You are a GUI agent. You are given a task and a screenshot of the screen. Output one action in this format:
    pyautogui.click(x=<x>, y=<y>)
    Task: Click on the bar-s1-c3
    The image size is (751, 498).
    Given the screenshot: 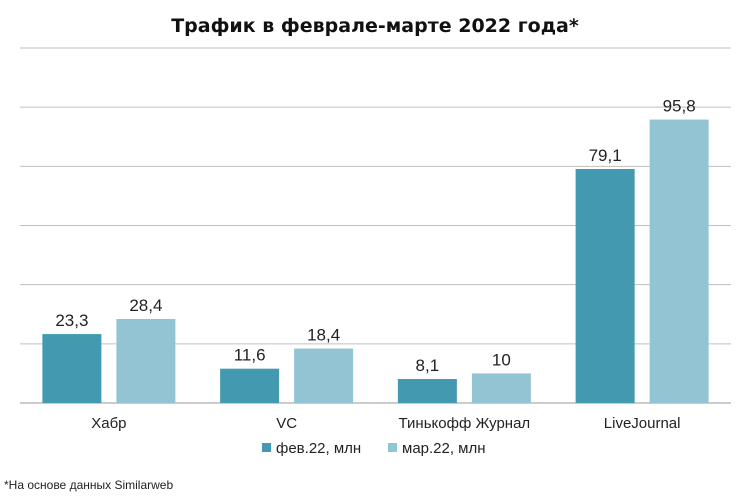 What is the action you would take?
    pyautogui.click(x=679, y=261)
    